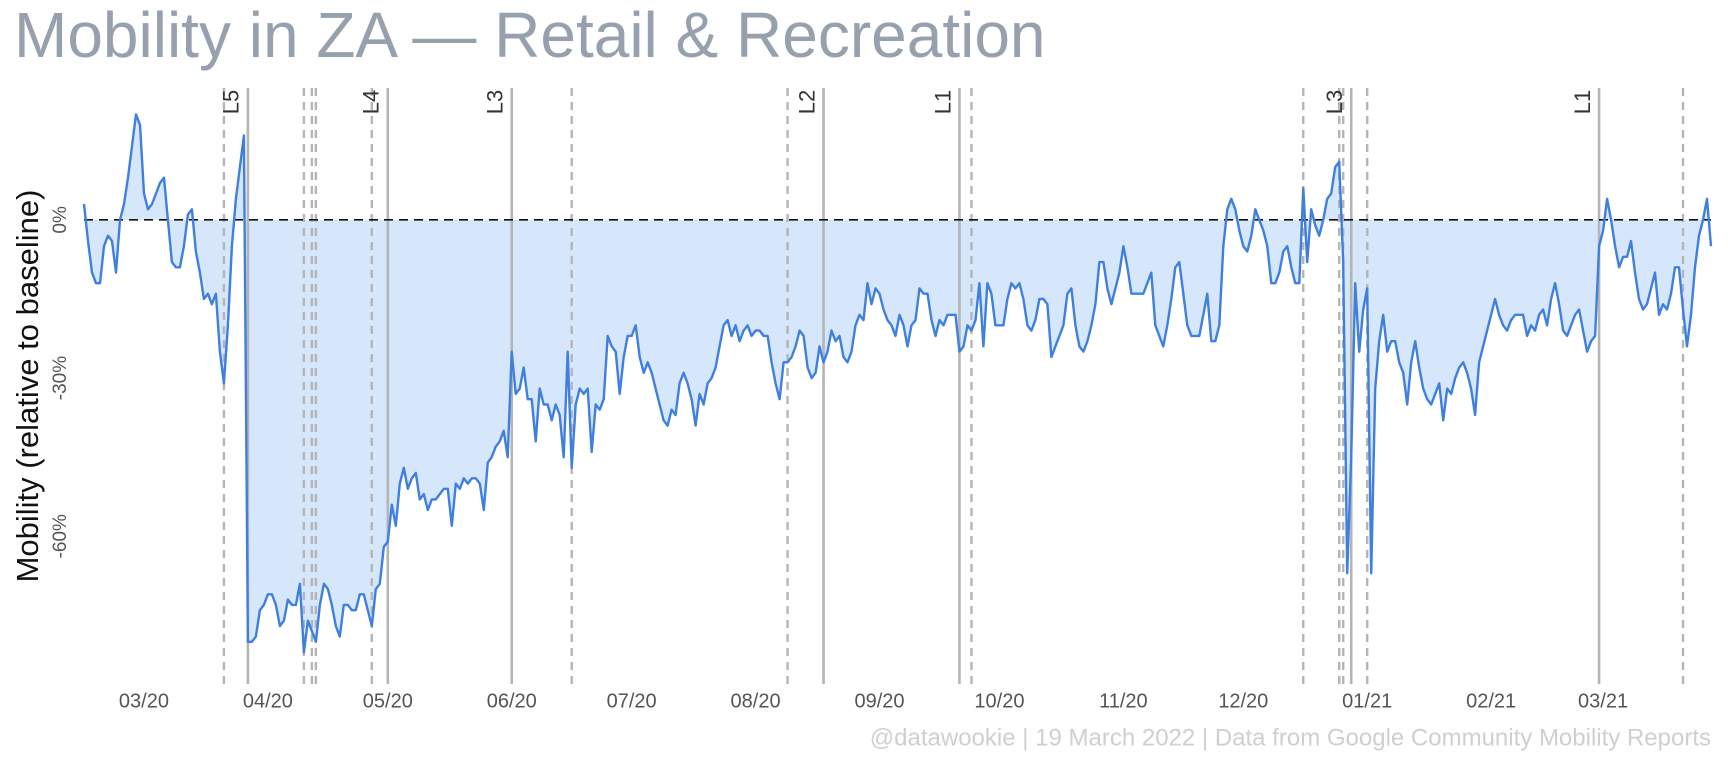 The image size is (1728, 768). I want to click on x-tick-label: 02/21, so click(1491, 701).